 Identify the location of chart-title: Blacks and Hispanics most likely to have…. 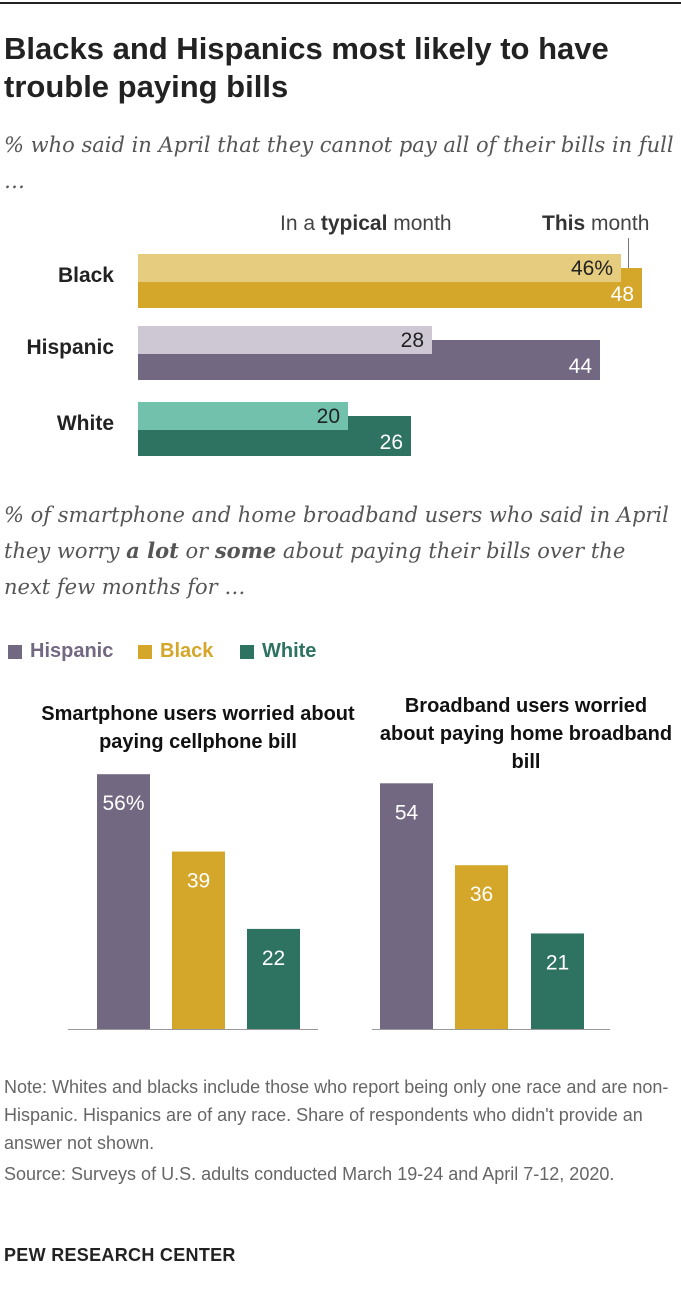
(306, 67).